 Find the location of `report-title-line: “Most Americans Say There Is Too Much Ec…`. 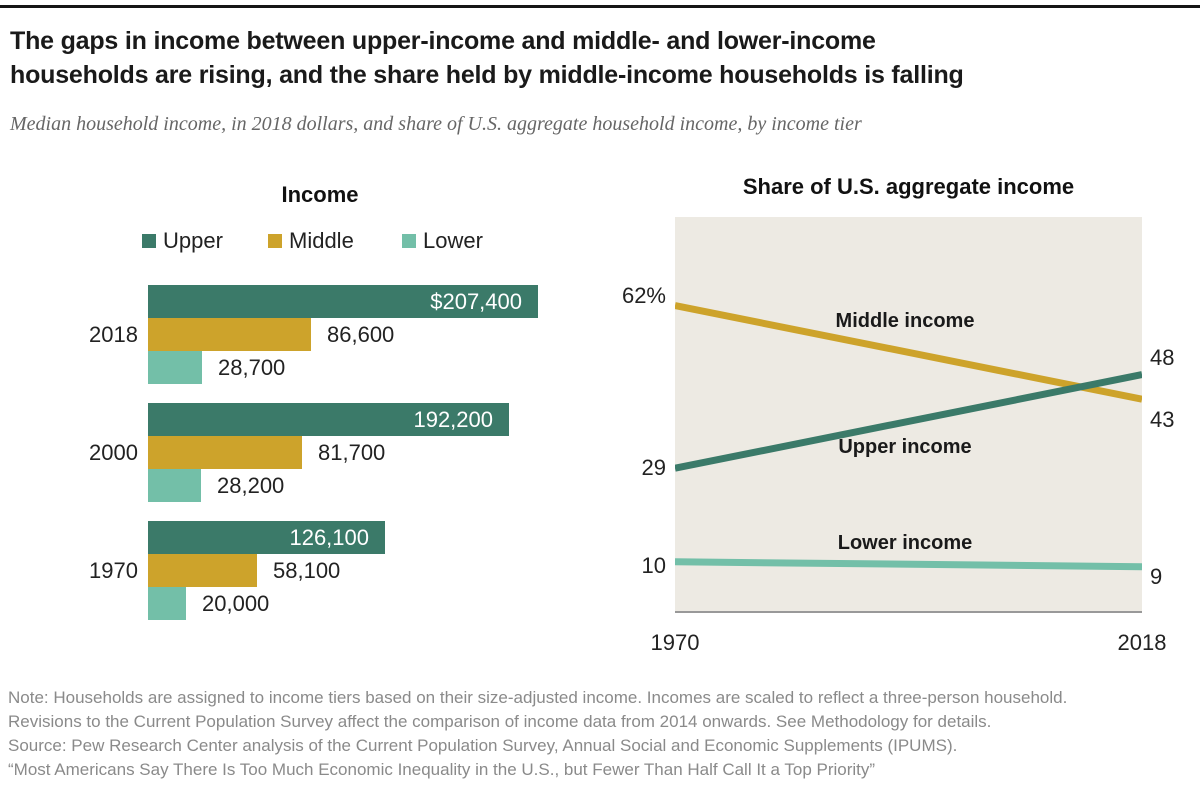

report-title-line: “Most Americans Say There Is Too Much Ec… is located at coordinates (442, 769).